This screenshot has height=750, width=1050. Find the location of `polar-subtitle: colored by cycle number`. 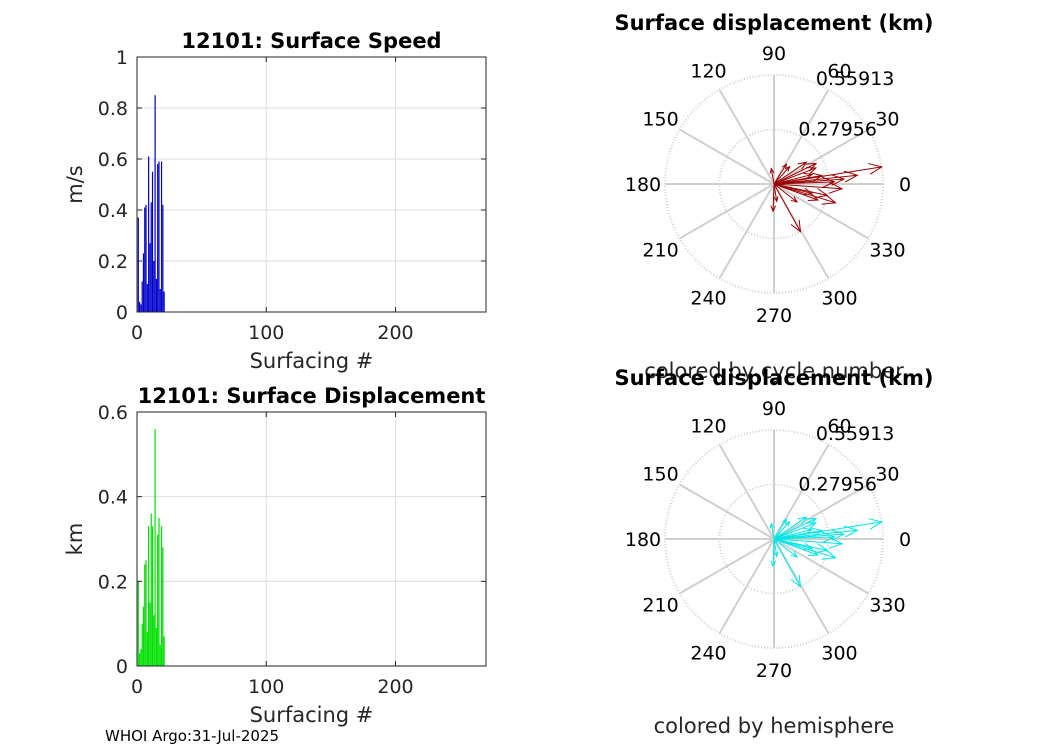

polar-subtitle: colored by cycle number is located at coordinates (774, 371).